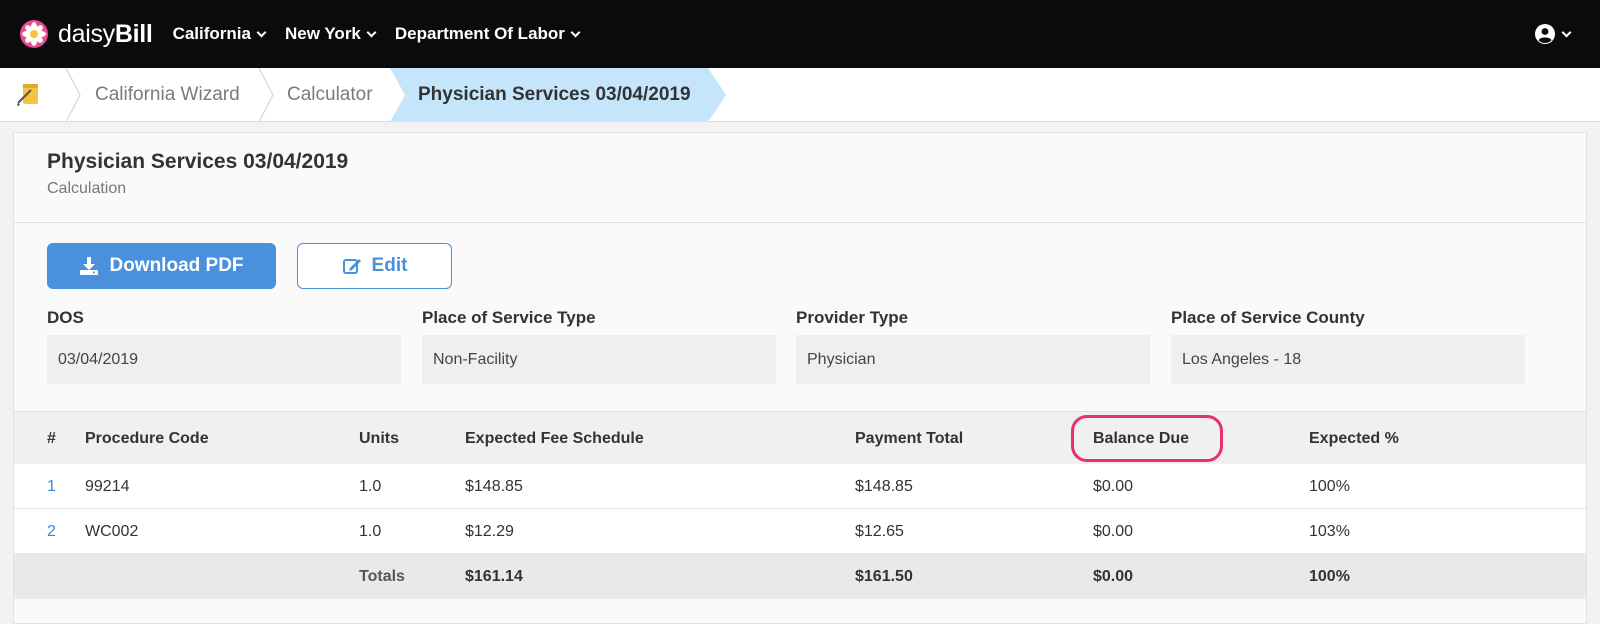  I want to click on dos-label: DOS, so click(65, 317).